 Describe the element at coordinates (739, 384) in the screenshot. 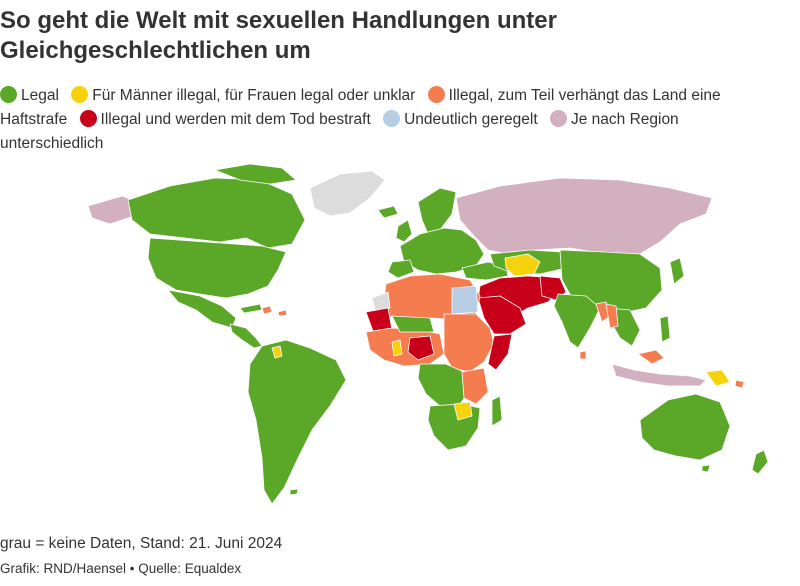

I see `region-solomon-islands` at that location.